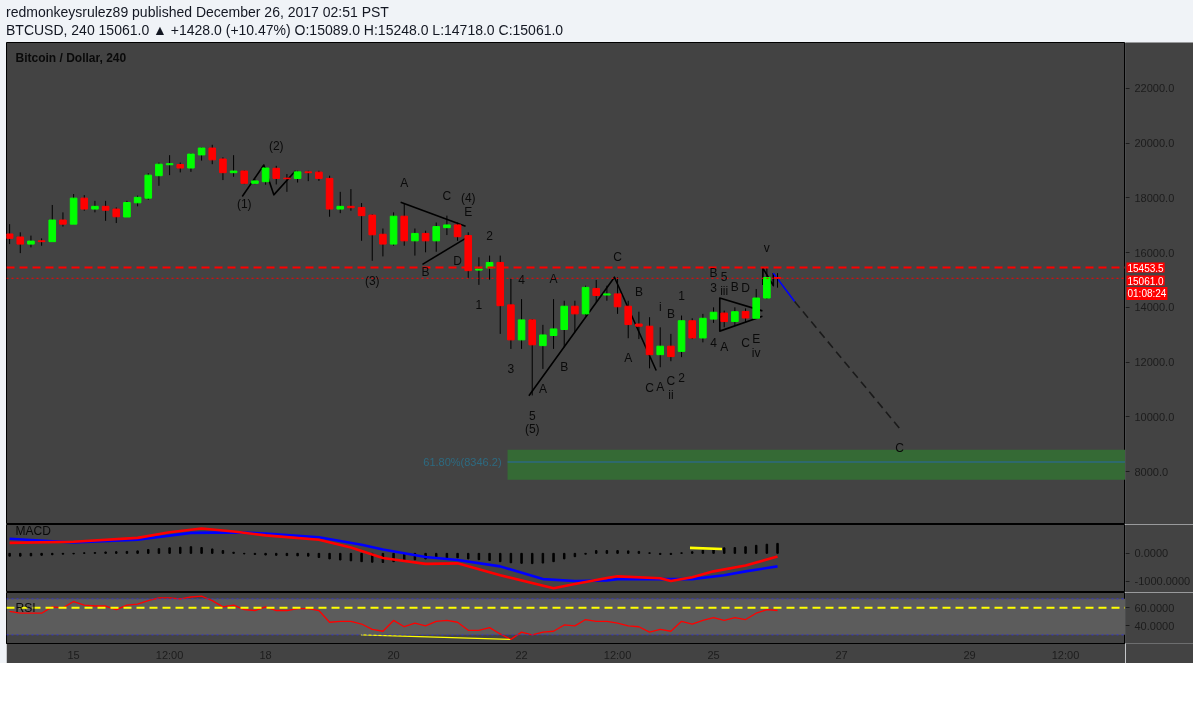  Describe the element at coordinates (198, 12) in the screenshot. I see `text: redmonkeysrulez89 published December 26, 2017 02:51 PST` at that location.